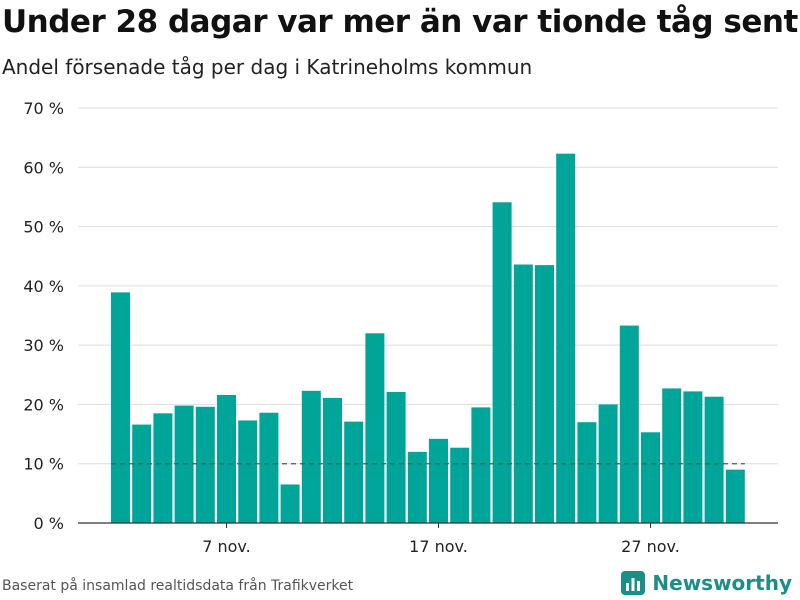 The width and height of the screenshot is (800, 600). Describe the element at coordinates (633, 583) in the screenshot. I see `newsworthy-logo-icon` at that location.